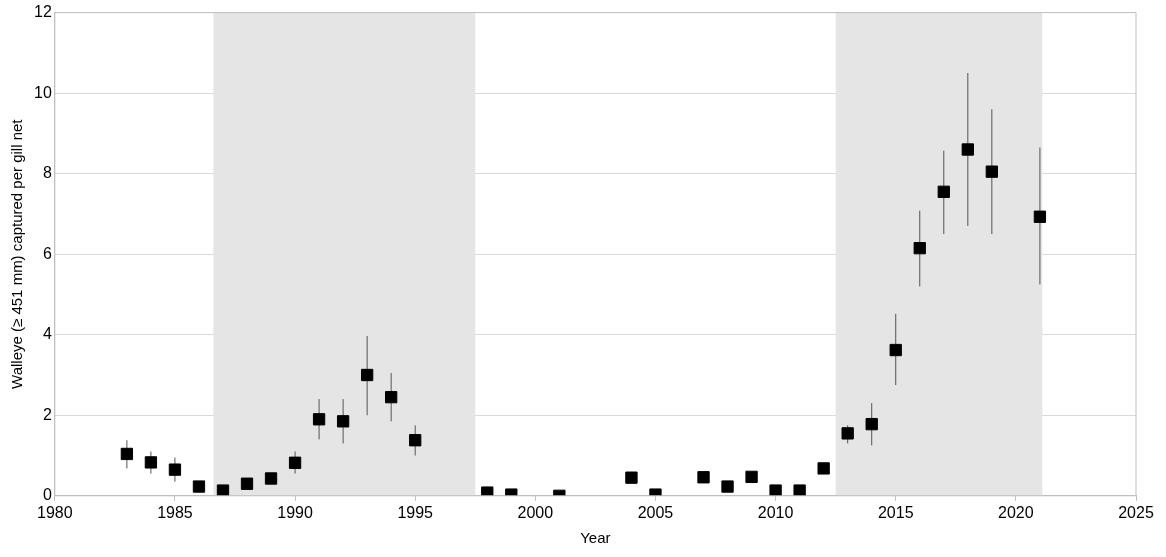  What do you see at coordinates (895, 512) in the screenshot?
I see `x-tick-label: 2015` at bounding box center [895, 512].